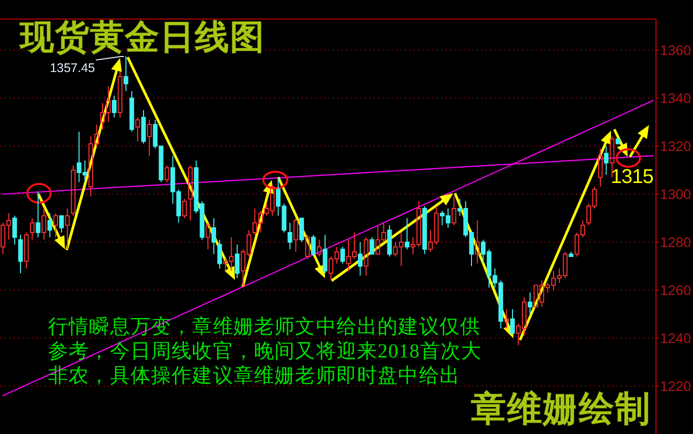 The image size is (693, 434). Describe the element at coordinates (676, 290) in the screenshot. I see `y-tick-label: 1260` at that location.